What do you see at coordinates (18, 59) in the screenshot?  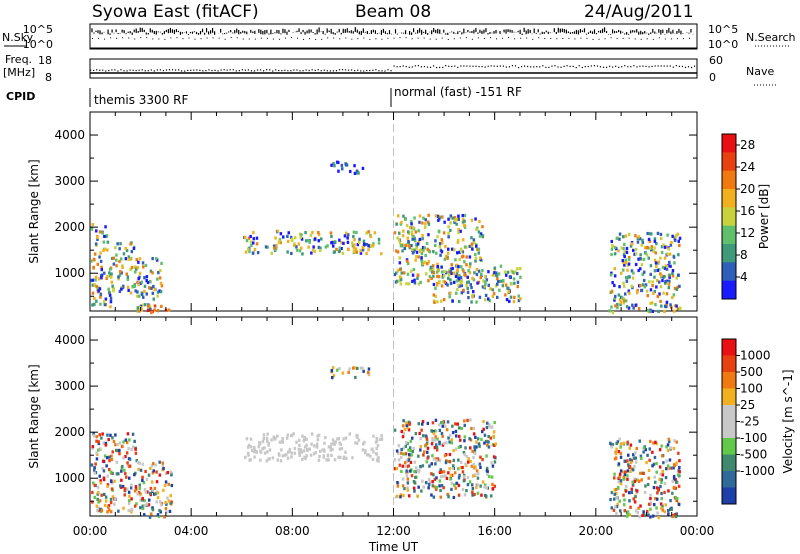 I see `freq-label: Freq.` at bounding box center [18, 59].